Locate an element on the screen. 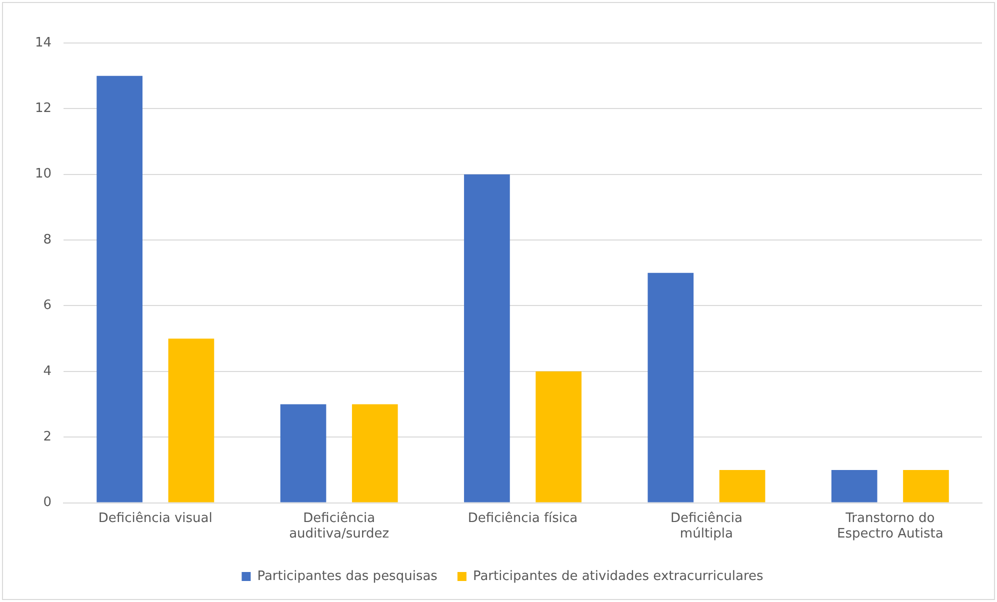  y-tick-label: 4 is located at coordinates (47, 371).